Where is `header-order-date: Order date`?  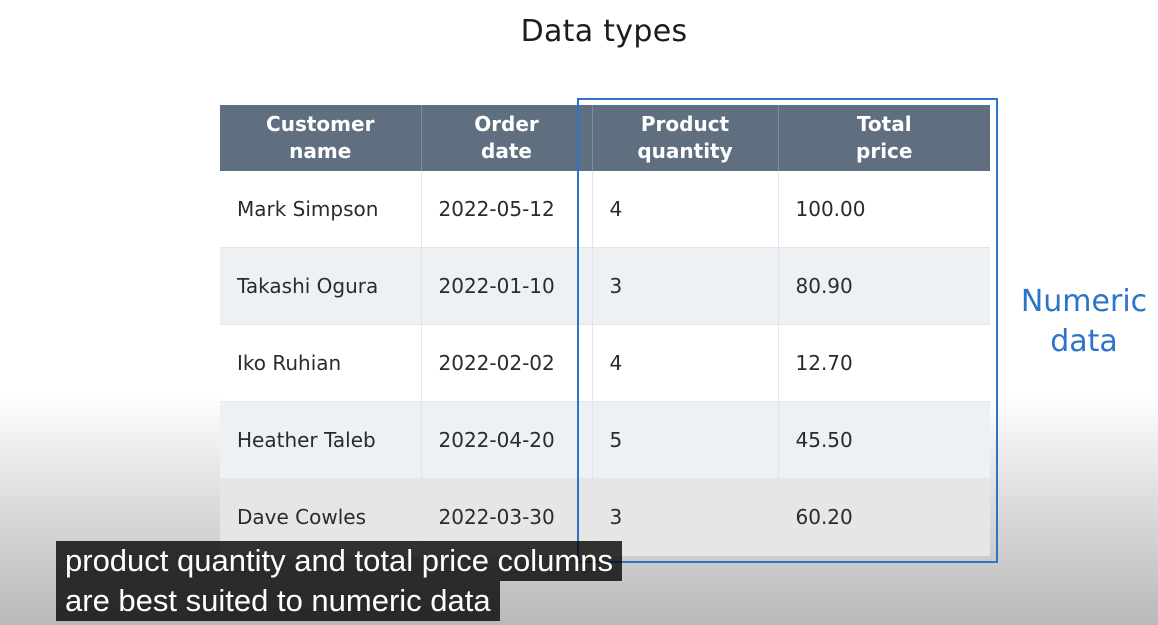
header-order-date: Order date is located at coordinates (507, 138).